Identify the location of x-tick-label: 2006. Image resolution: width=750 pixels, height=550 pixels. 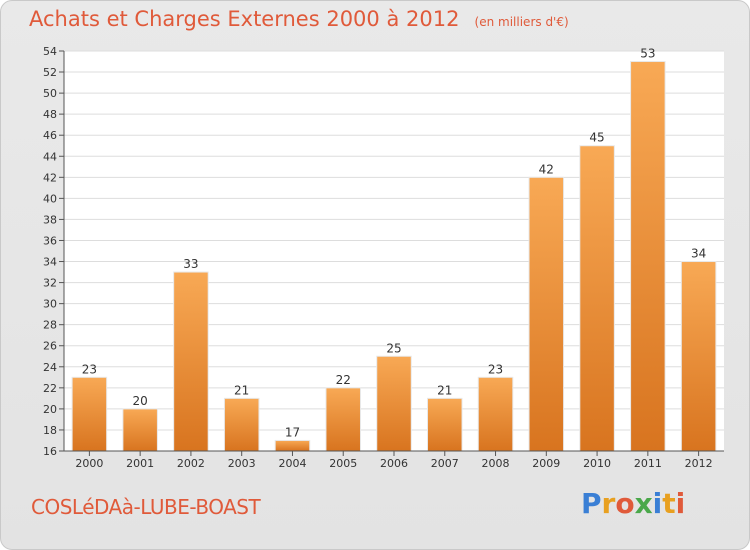
(394, 463).